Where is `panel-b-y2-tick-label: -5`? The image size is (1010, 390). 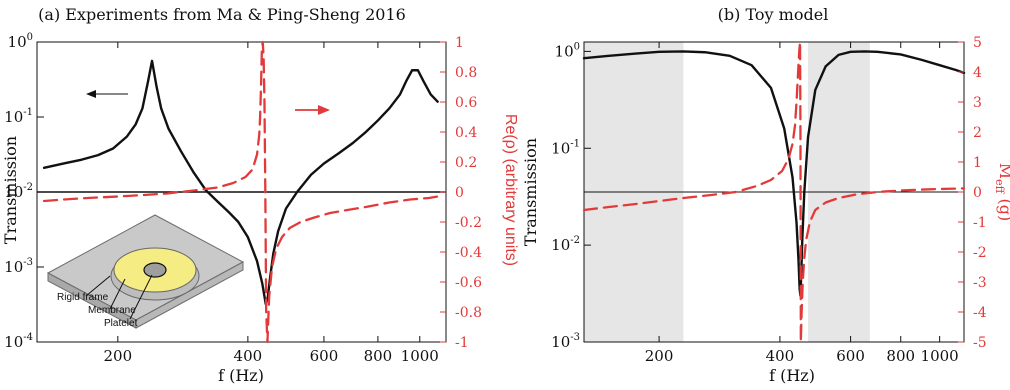 panel-b-y2-tick-label: -5 is located at coordinates (980, 343).